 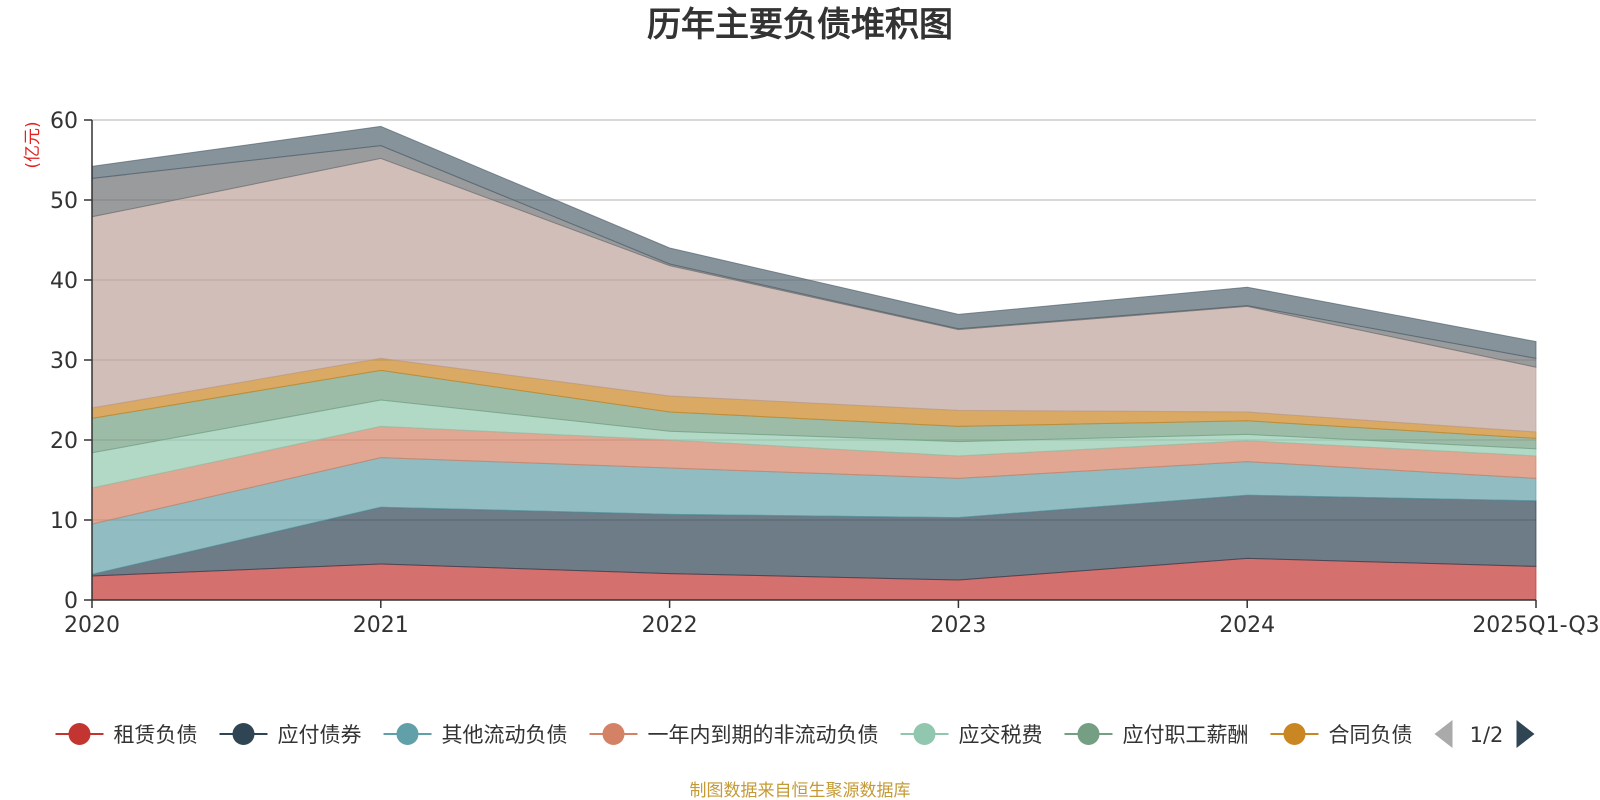 I want to click on legend-pager: 1/2, so click(x=1484, y=734).